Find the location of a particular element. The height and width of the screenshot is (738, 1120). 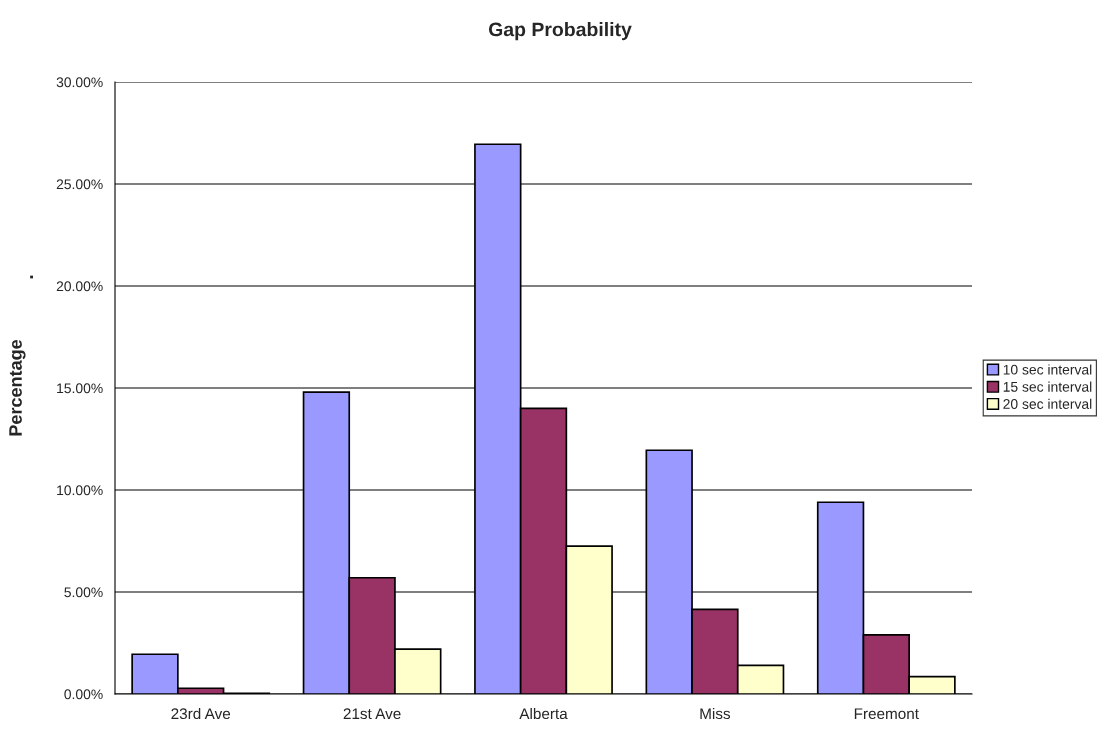

x-tick-label: Freemont is located at coordinates (886, 714).